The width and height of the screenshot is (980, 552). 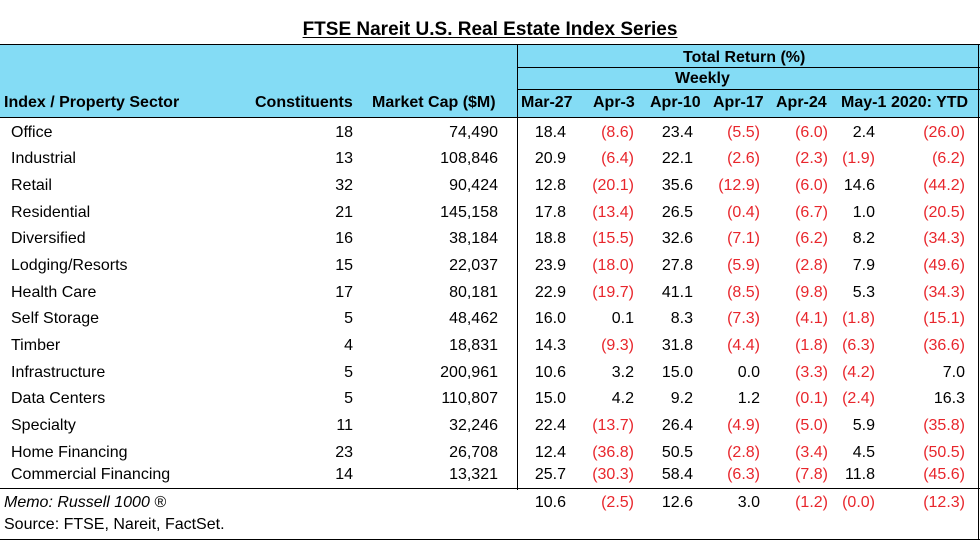 What do you see at coordinates (681, 398) in the screenshot?
I see `weekly-return-cell: 9.2` at bounding box center [681, 398].